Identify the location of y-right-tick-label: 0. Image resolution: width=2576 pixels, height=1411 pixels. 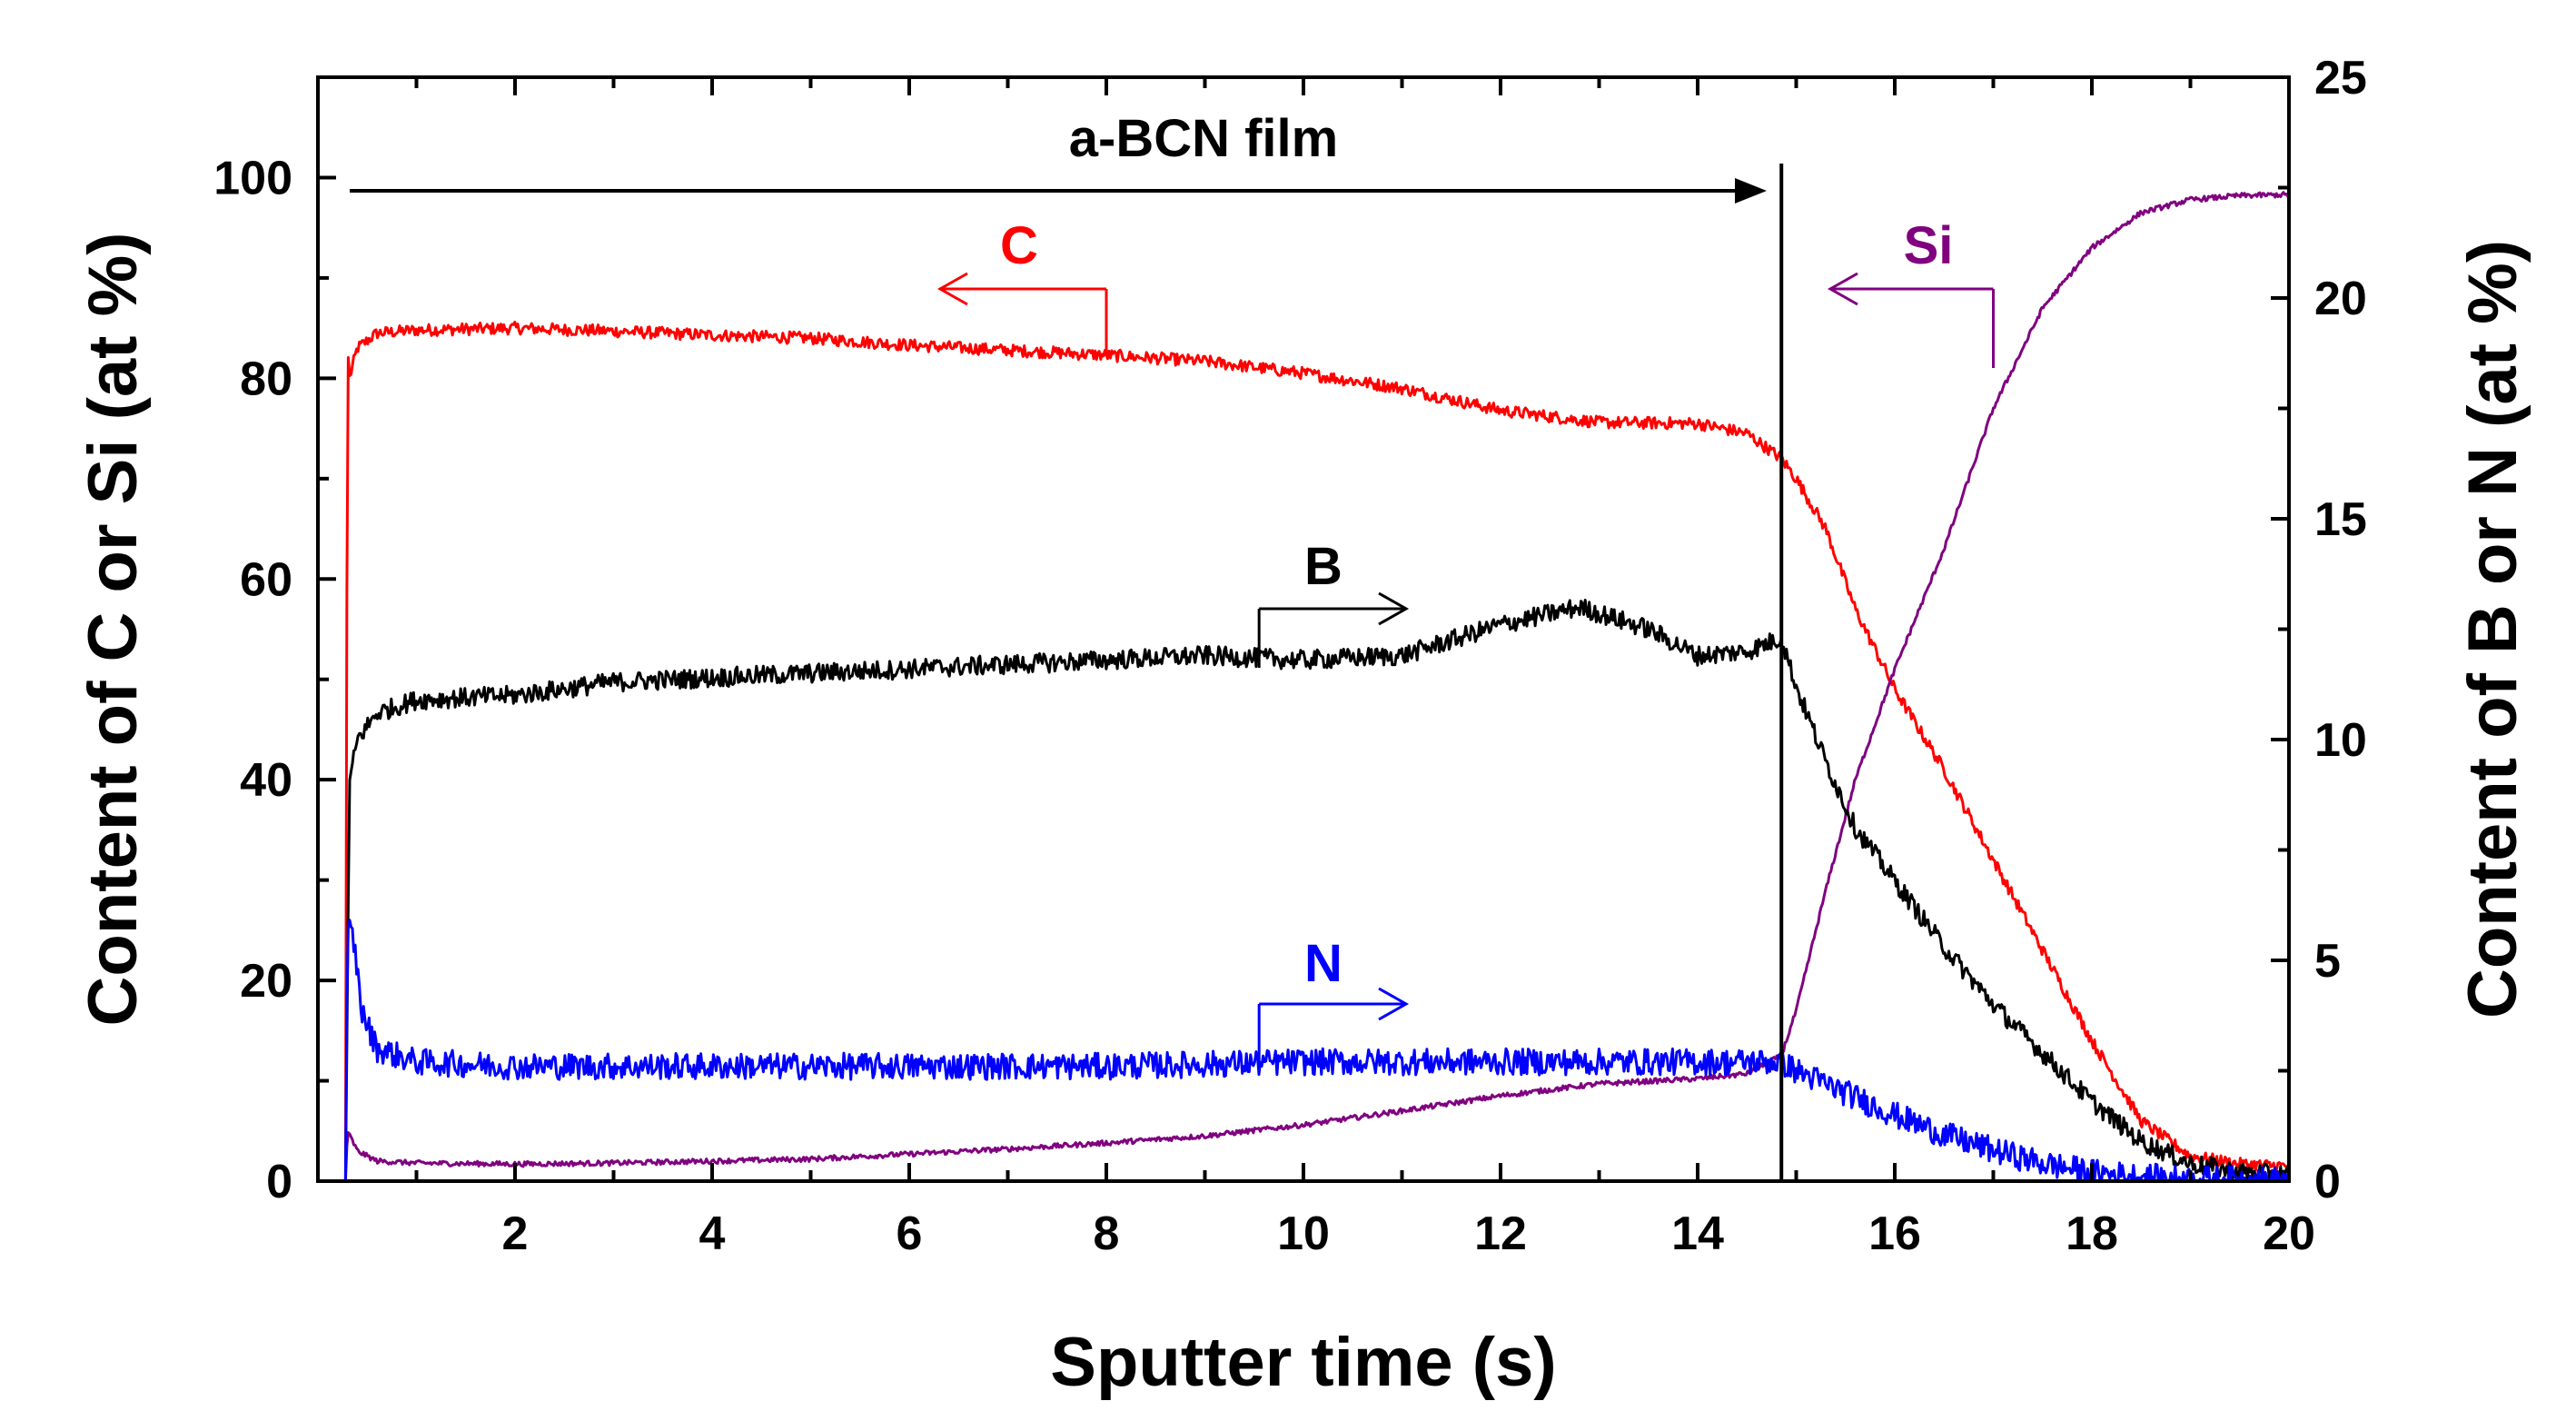
(2327, 1182).